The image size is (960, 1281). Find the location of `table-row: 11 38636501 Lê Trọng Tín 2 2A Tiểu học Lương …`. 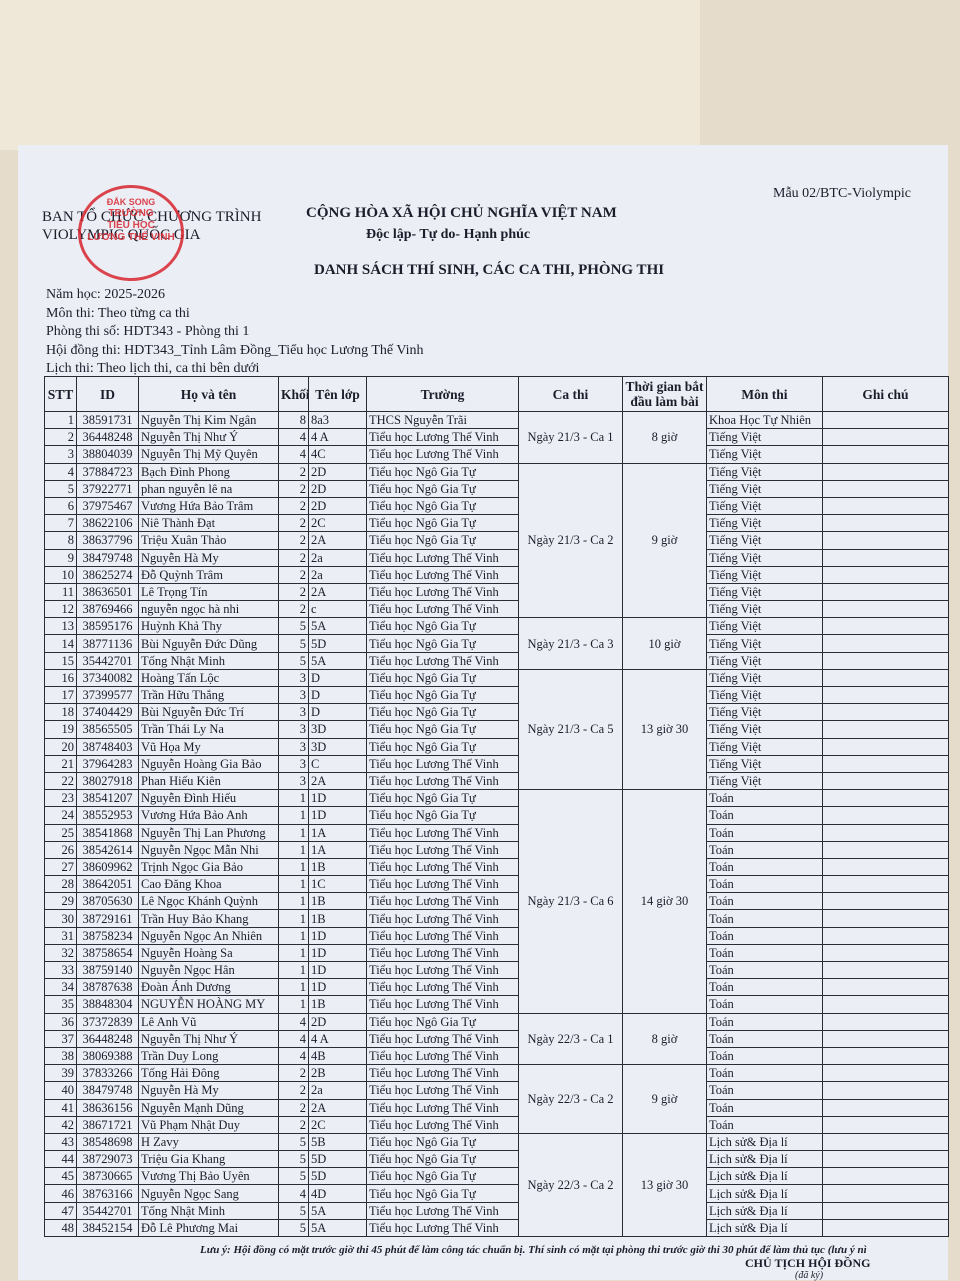

table-row: 11 38636501 Lê Trọng Tín 2 2A Tiểu học Lương … is located at coordinates (496, 592).